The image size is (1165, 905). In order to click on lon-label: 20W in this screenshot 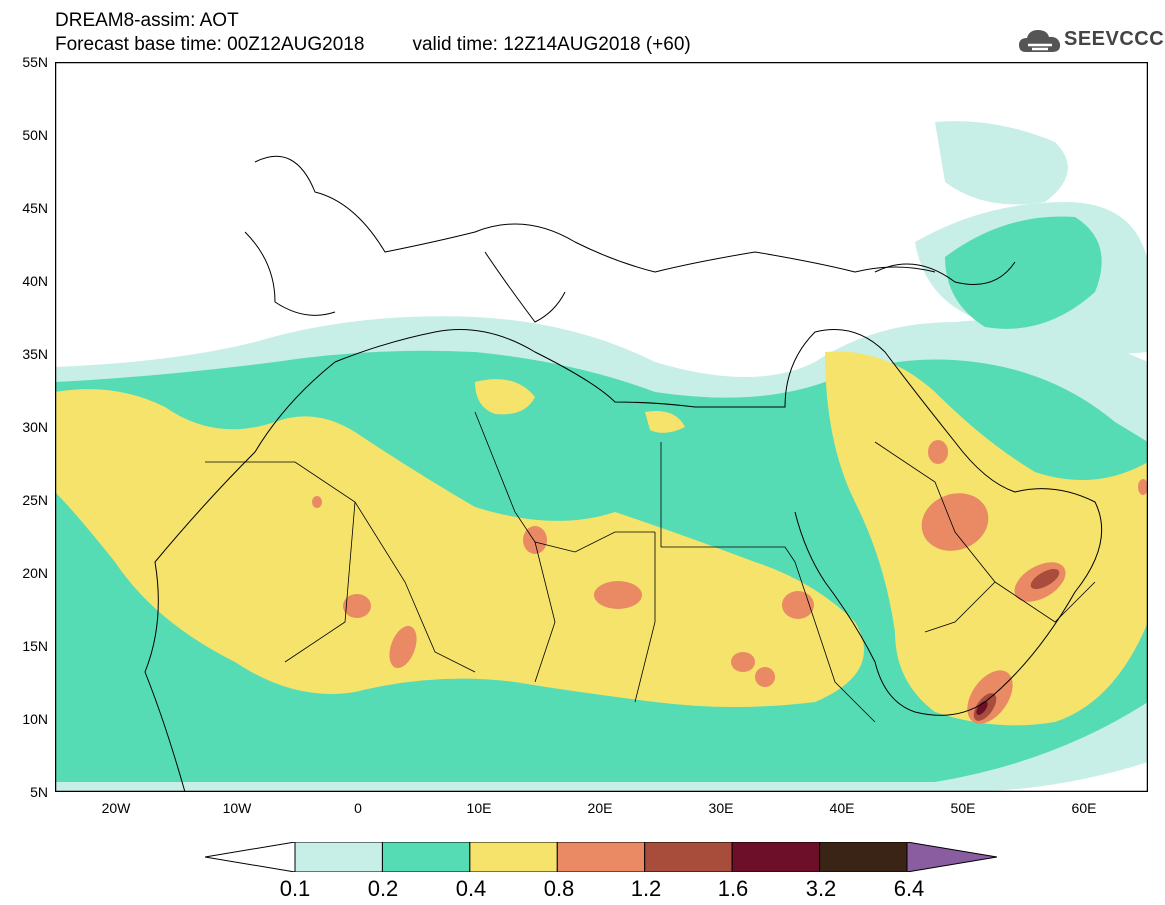, I will do `click(116, 808)`.